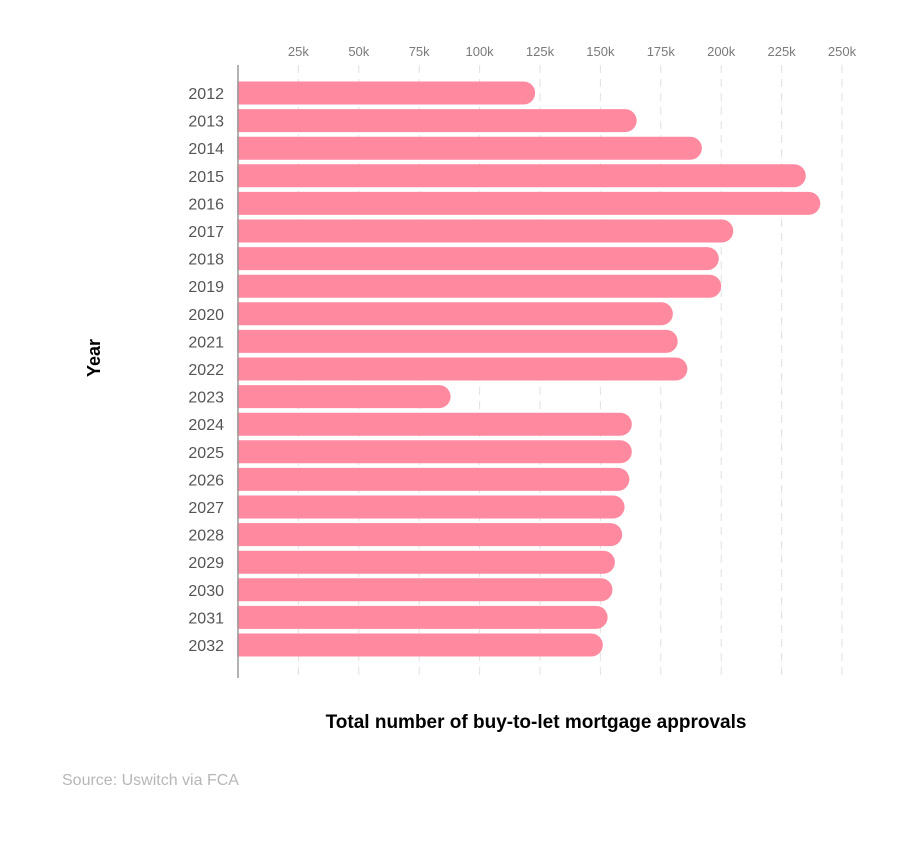 The height and width of the screenshot is (844, 904). Describe the element at coordinates (419, 590) in the screenshot. I see `bar-2030` at that location.